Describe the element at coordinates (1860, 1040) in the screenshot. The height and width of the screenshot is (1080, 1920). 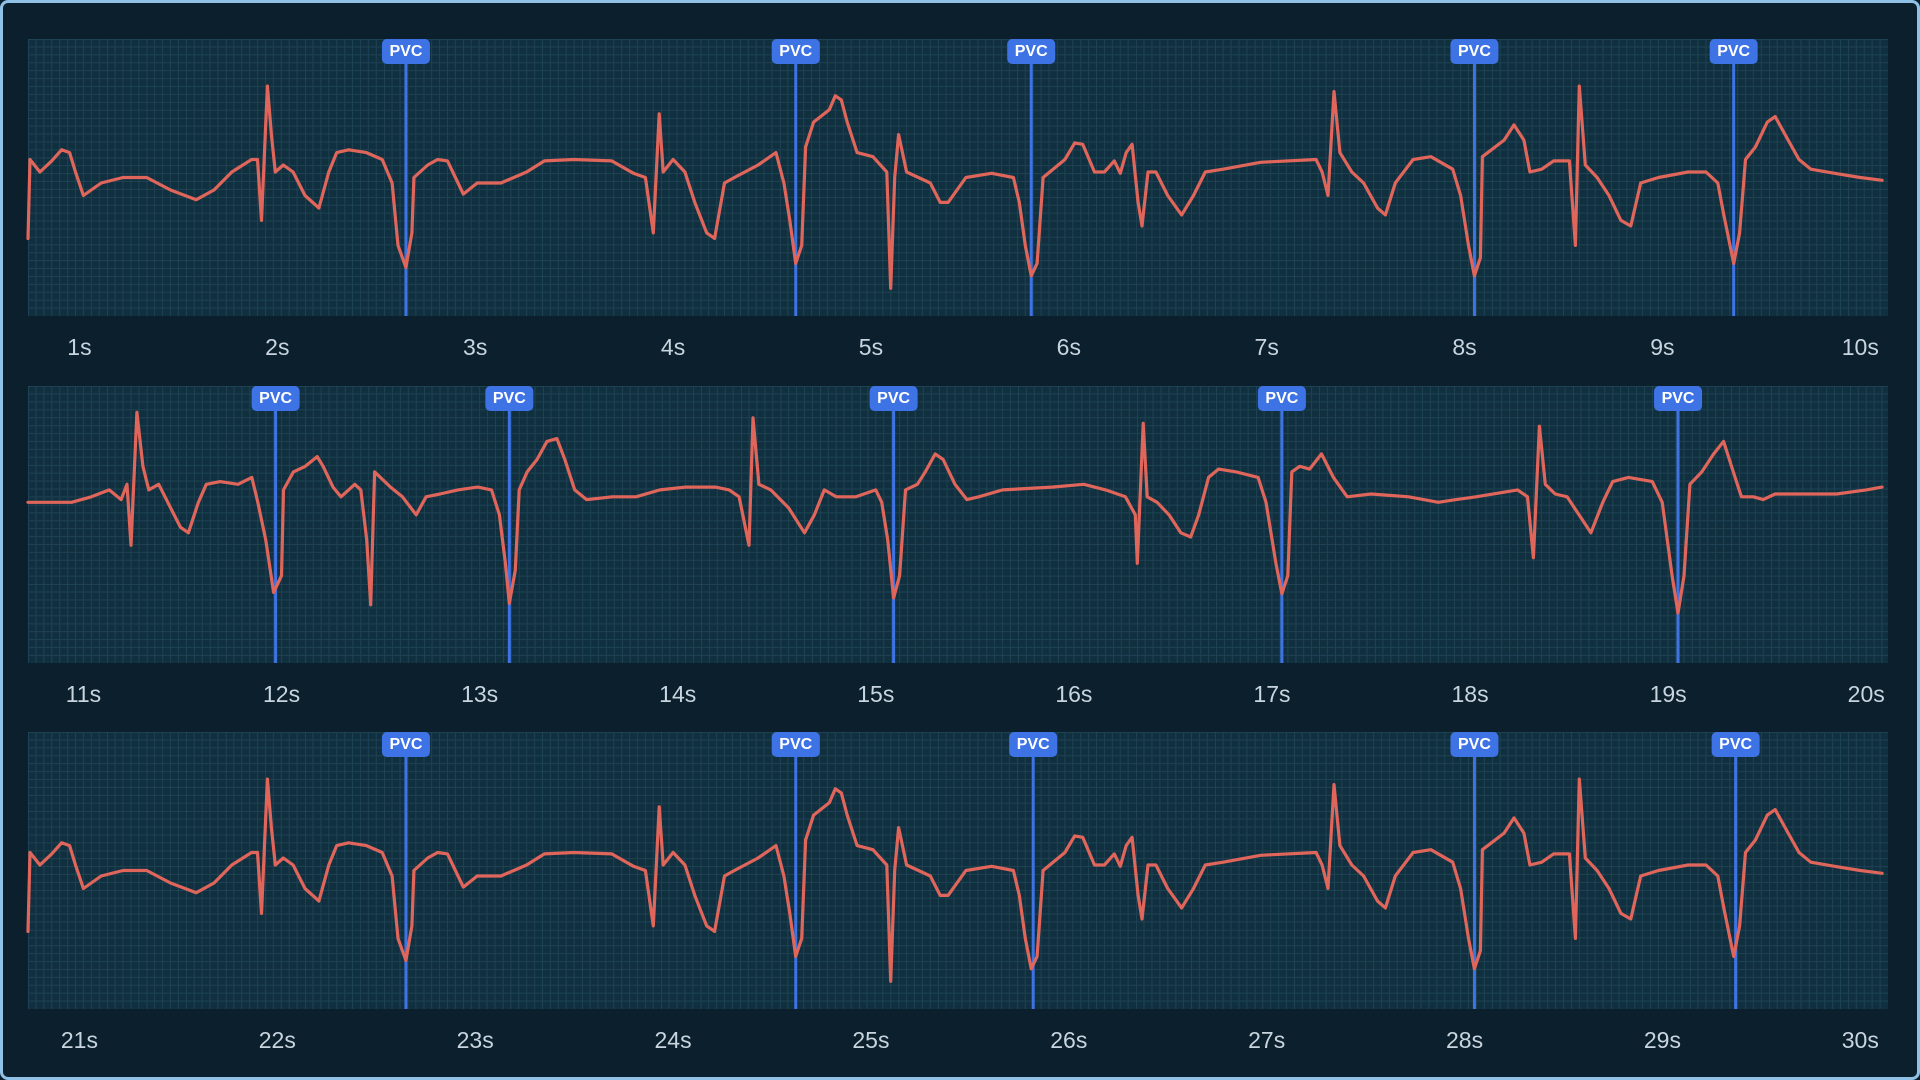
I see `x-tick-label: 30s` at that location.